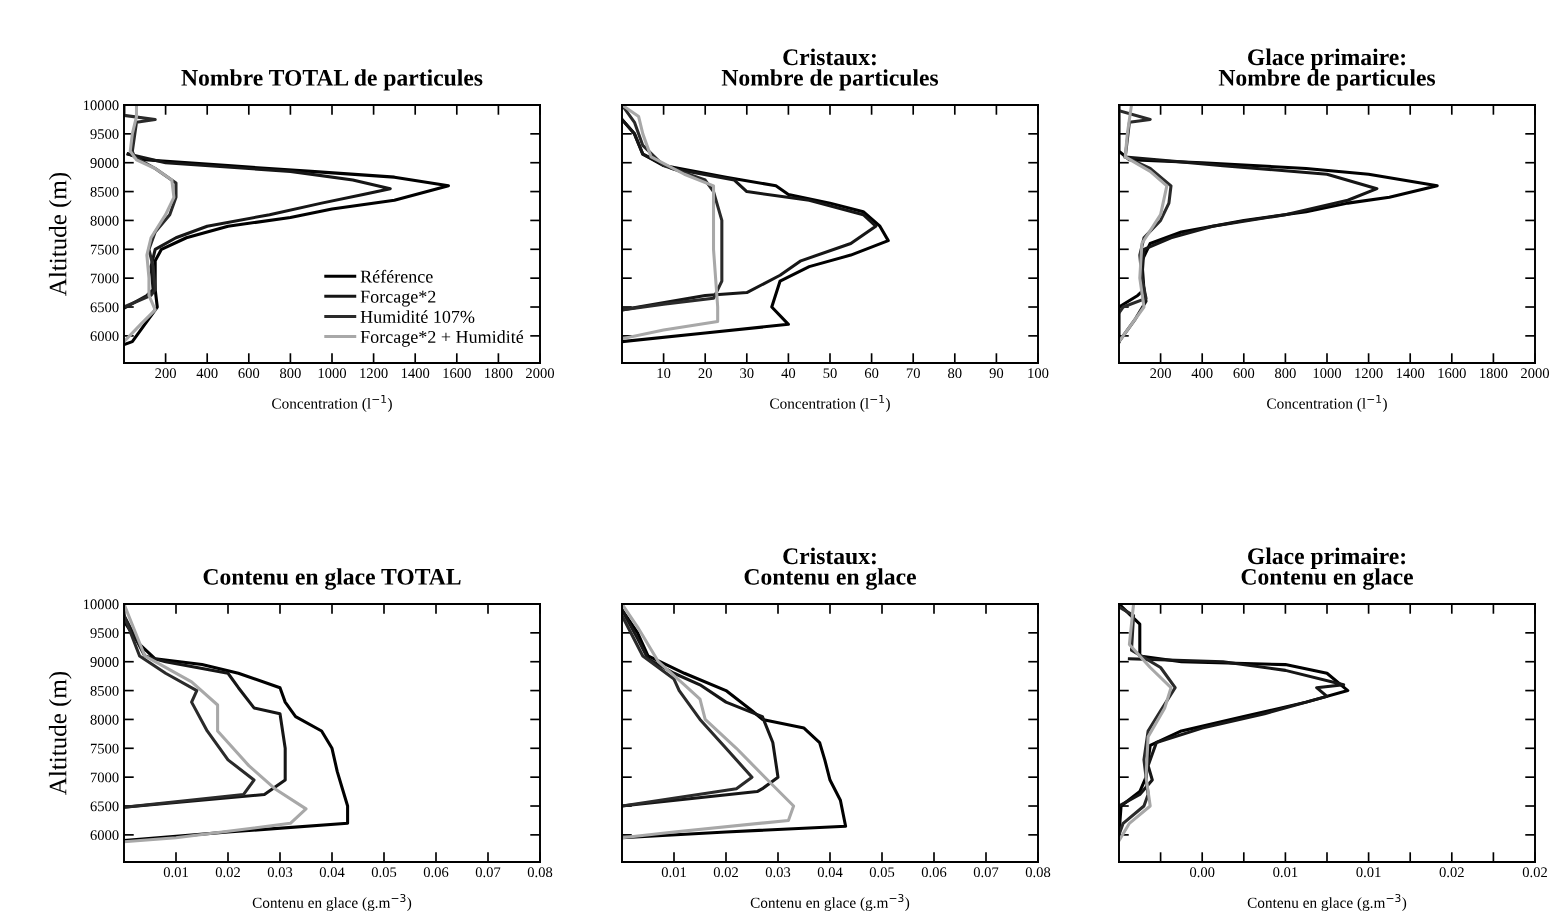 Image resolution: width=1558 pixels, height=920 pixels. What do you see at coordinates (705, 373) in the screenshot?
I see `x-tick-label: 20` at bounding box center [705, 373].